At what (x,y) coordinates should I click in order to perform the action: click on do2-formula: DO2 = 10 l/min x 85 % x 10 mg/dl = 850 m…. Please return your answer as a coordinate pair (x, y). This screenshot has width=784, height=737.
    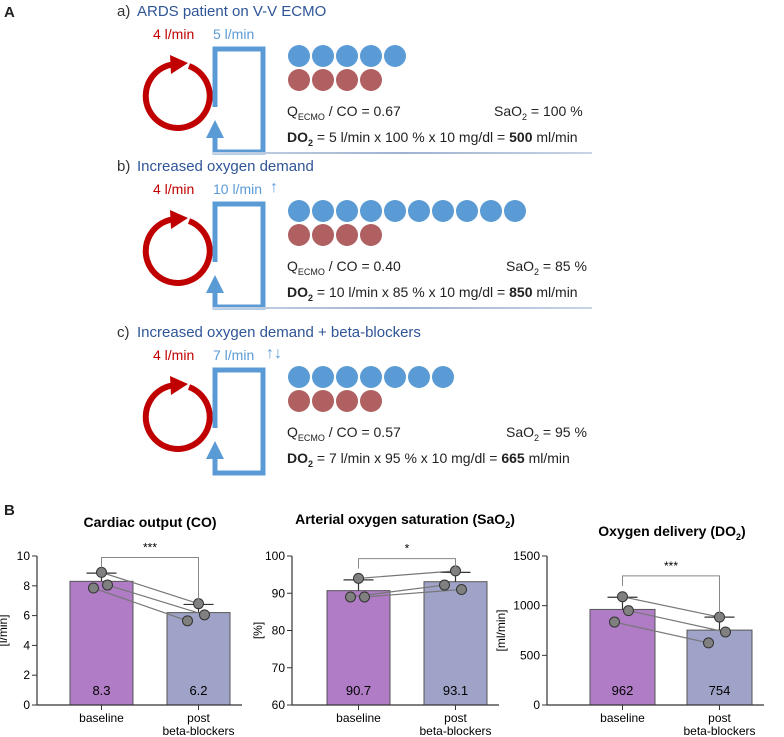
    Looking at the image, I should click on (432, 293).